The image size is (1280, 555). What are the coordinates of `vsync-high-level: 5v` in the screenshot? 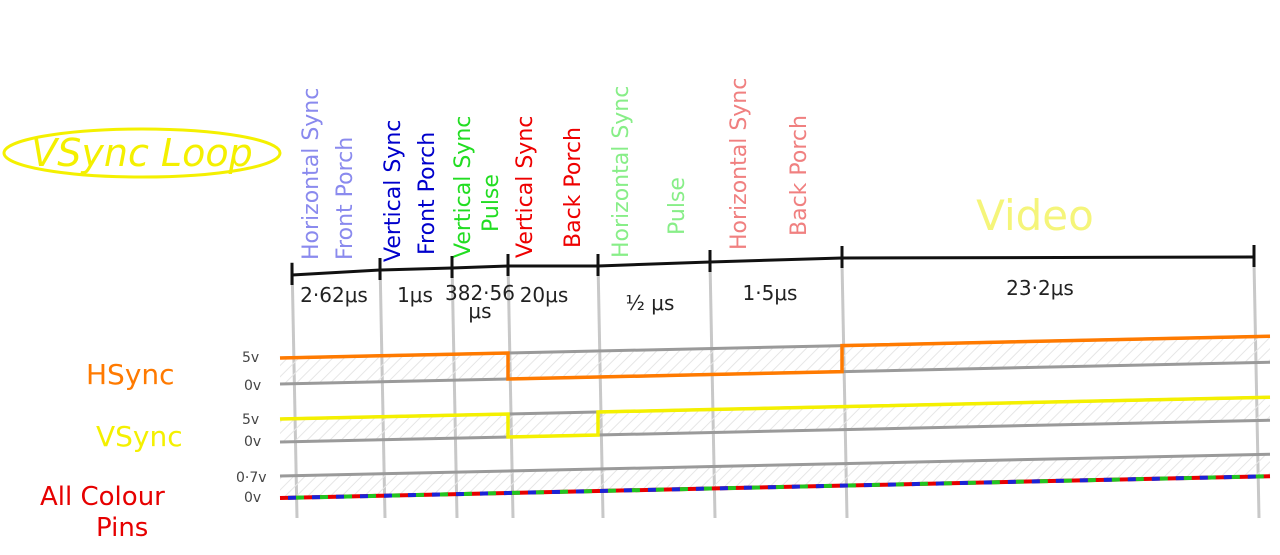 It's located at (250, 420).